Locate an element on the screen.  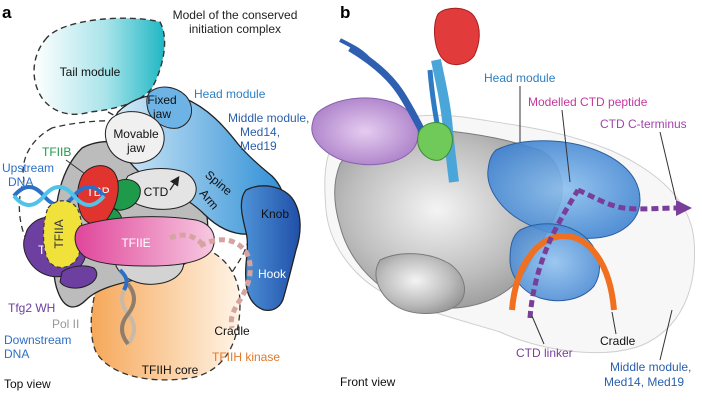
middle-module-label-1: Middle module, is located at coordinates (268, 118).